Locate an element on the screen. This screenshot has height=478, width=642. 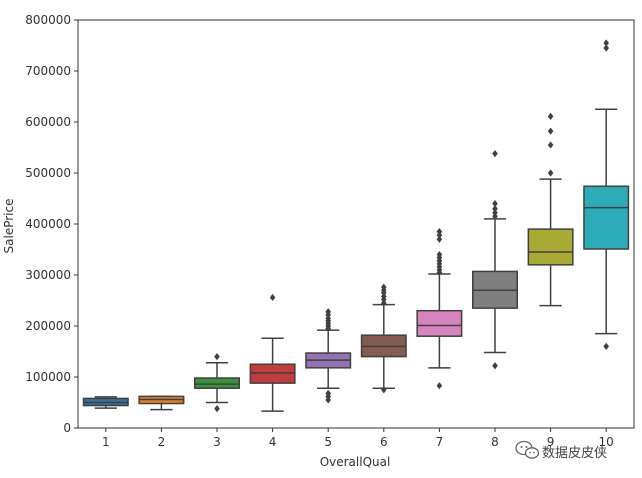
y-tick-label: 0 is located at coordinates (67, 428).